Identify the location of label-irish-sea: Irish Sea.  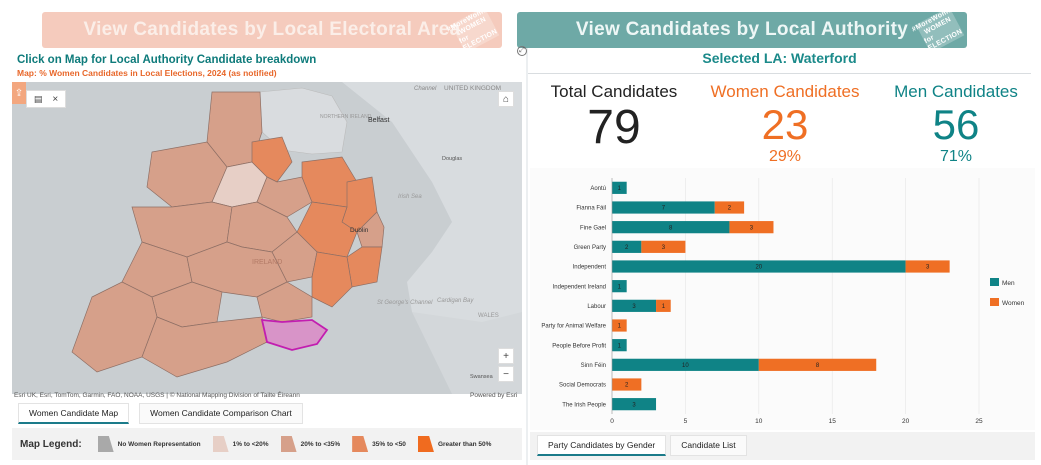
(410, 197).